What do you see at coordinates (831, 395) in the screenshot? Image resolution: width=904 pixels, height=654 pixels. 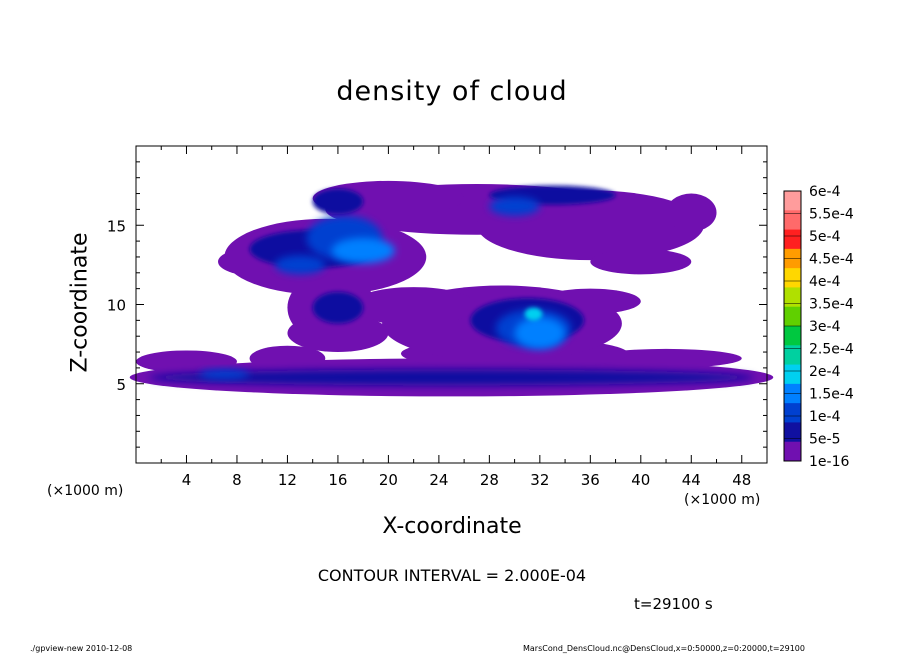 I see `colorbar-label: 1.5e-4` at bounding box center [831, 395].